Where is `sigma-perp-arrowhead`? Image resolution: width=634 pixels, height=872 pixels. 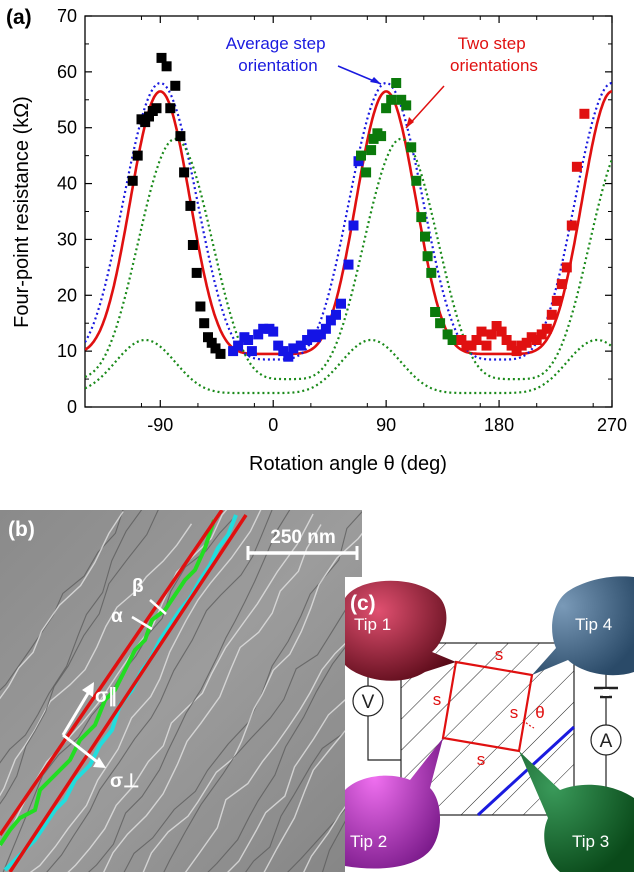
sigma-perp-arrowhead is located at coordinates (99, 762).